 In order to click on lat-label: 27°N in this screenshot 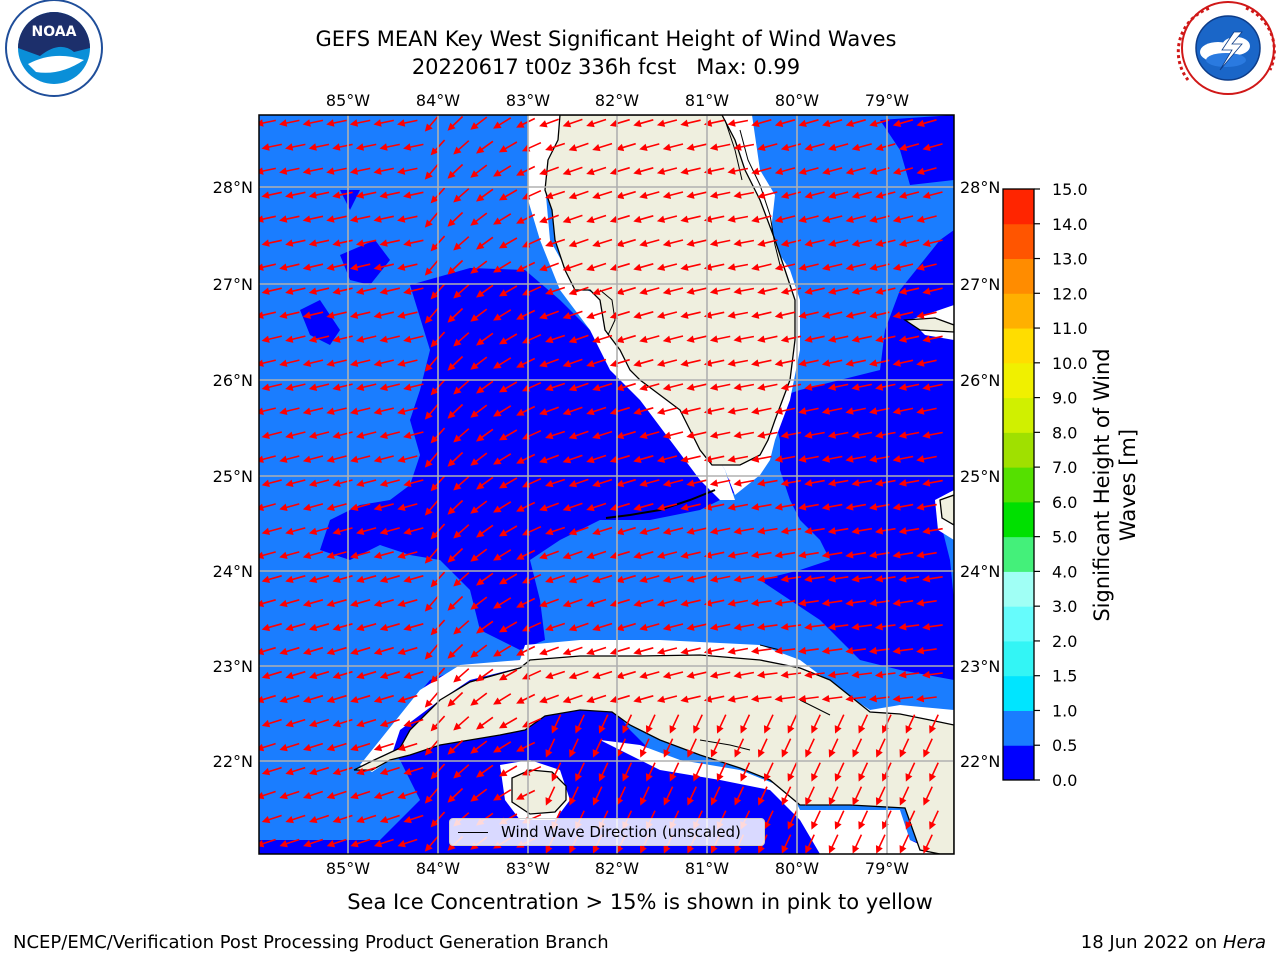, I will do `click(980, 284)`.